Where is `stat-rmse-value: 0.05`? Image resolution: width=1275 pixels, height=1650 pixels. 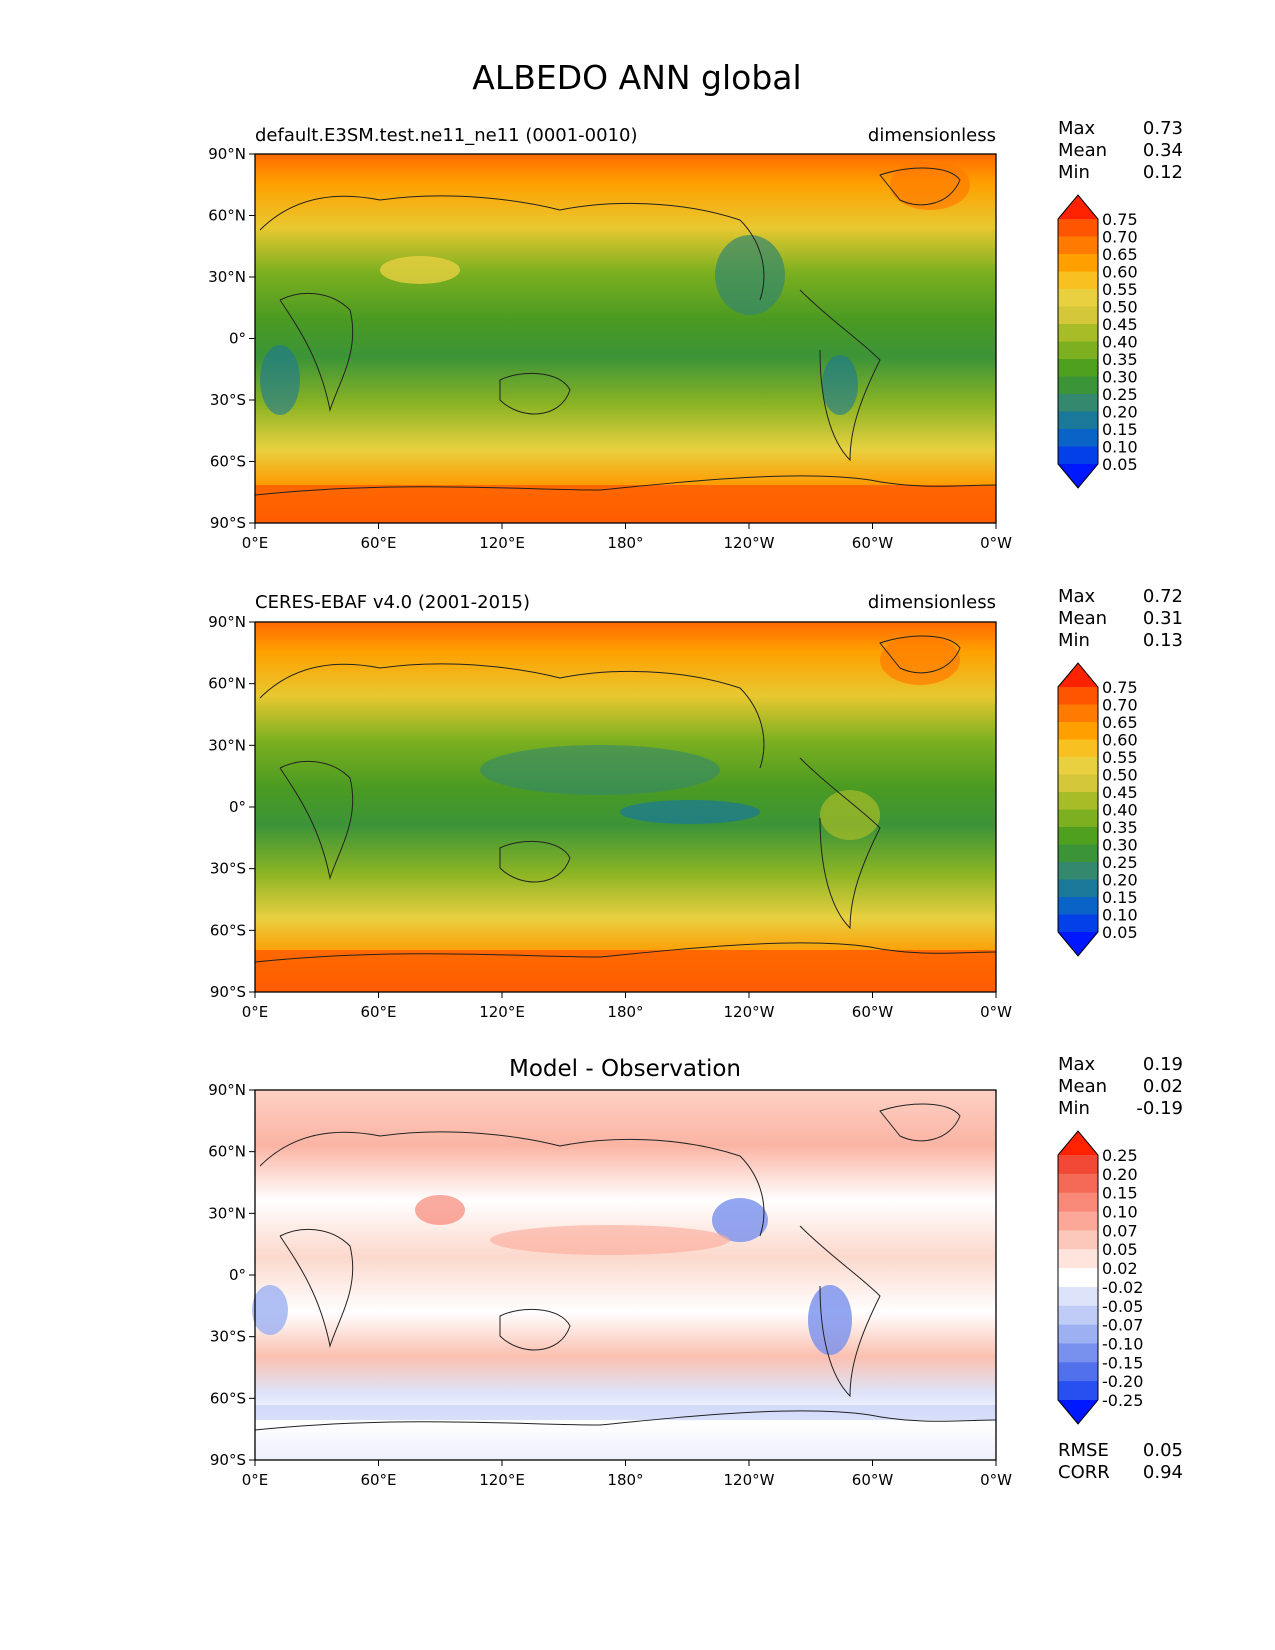
stat-rmse-value: 0.05 is located at coordinates (1163, 1450).